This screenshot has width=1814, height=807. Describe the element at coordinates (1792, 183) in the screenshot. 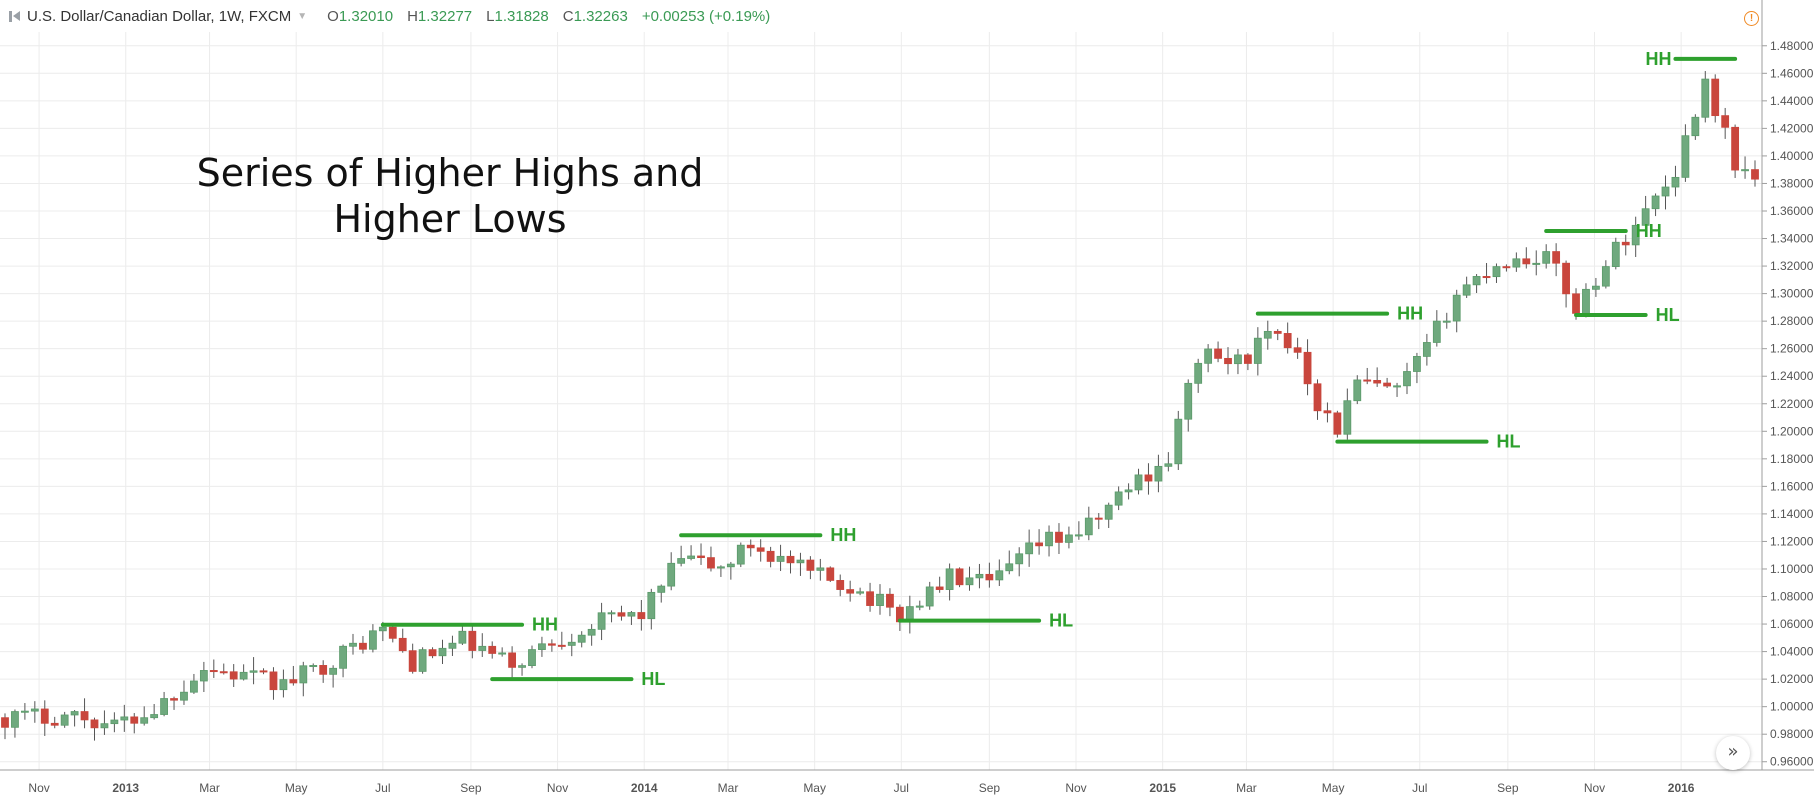

I see `y-tick-label-21: 1.38000` at that location.